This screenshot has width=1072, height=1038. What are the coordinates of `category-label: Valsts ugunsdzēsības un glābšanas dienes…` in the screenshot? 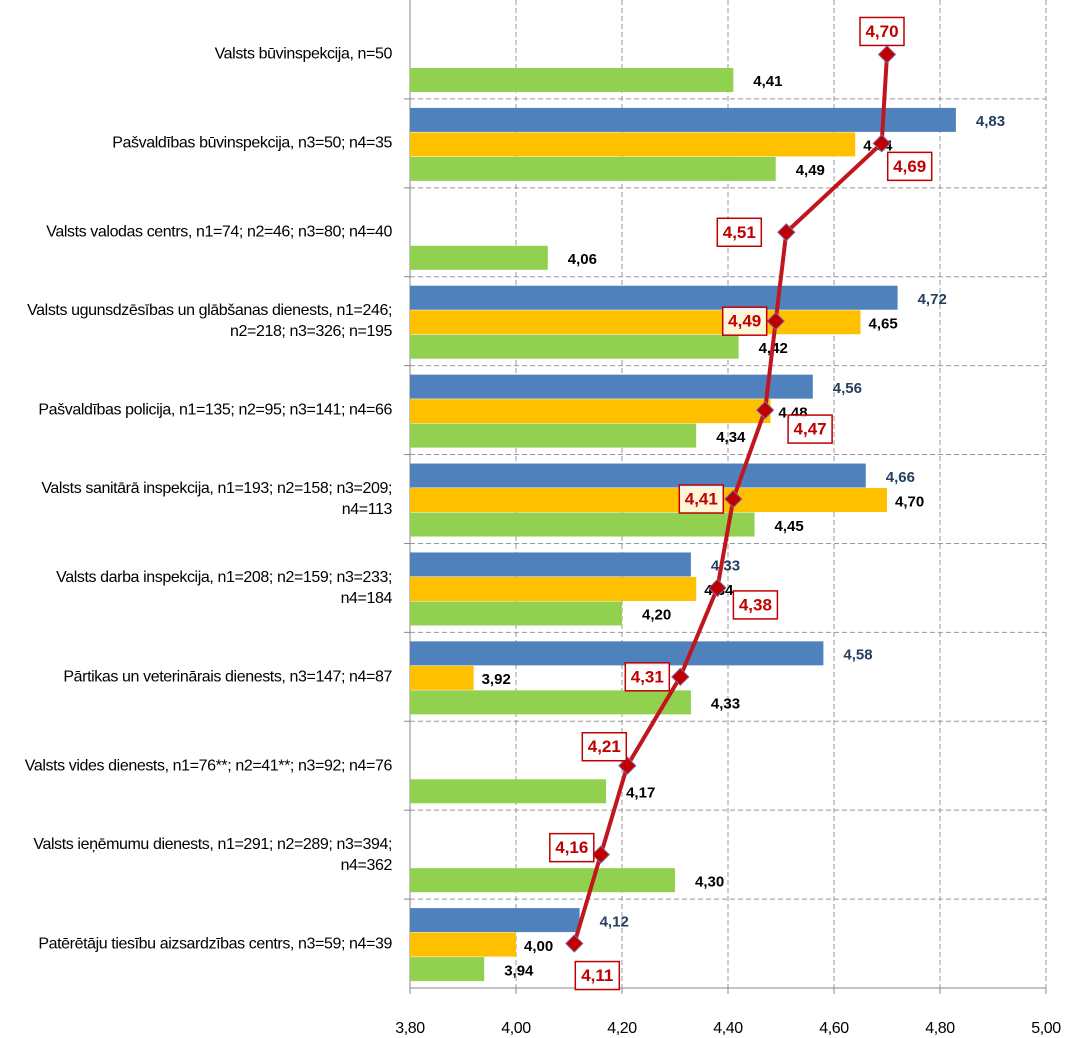 It's located at (209, 321).